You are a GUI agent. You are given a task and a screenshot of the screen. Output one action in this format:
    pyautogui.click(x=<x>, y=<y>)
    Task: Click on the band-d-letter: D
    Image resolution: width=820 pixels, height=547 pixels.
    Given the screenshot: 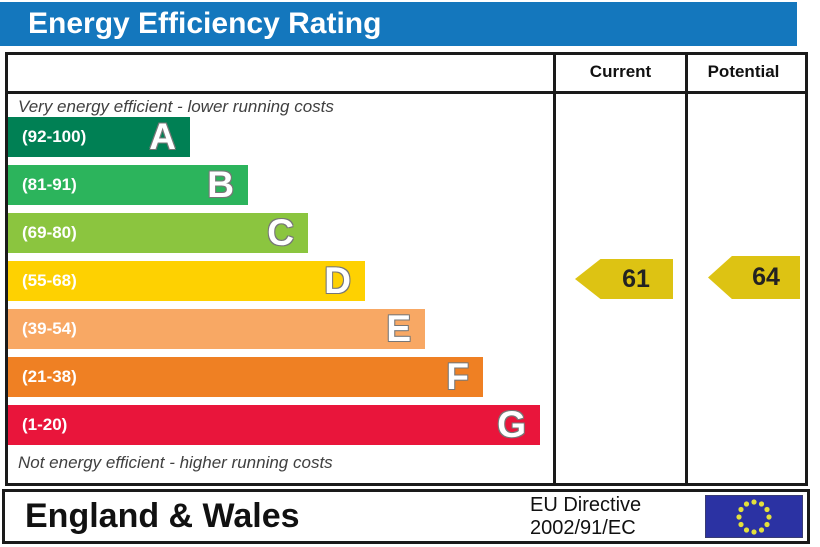 What is the action you would take?
    pyautogui.click(x=337, y=281)
    